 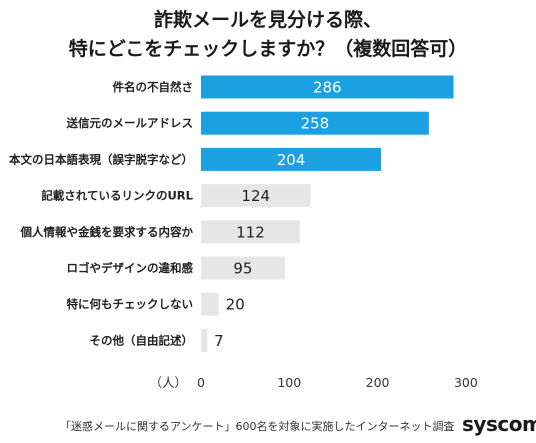 I want to click on x-axis-unit: （人）, so click(x=168, y=382).